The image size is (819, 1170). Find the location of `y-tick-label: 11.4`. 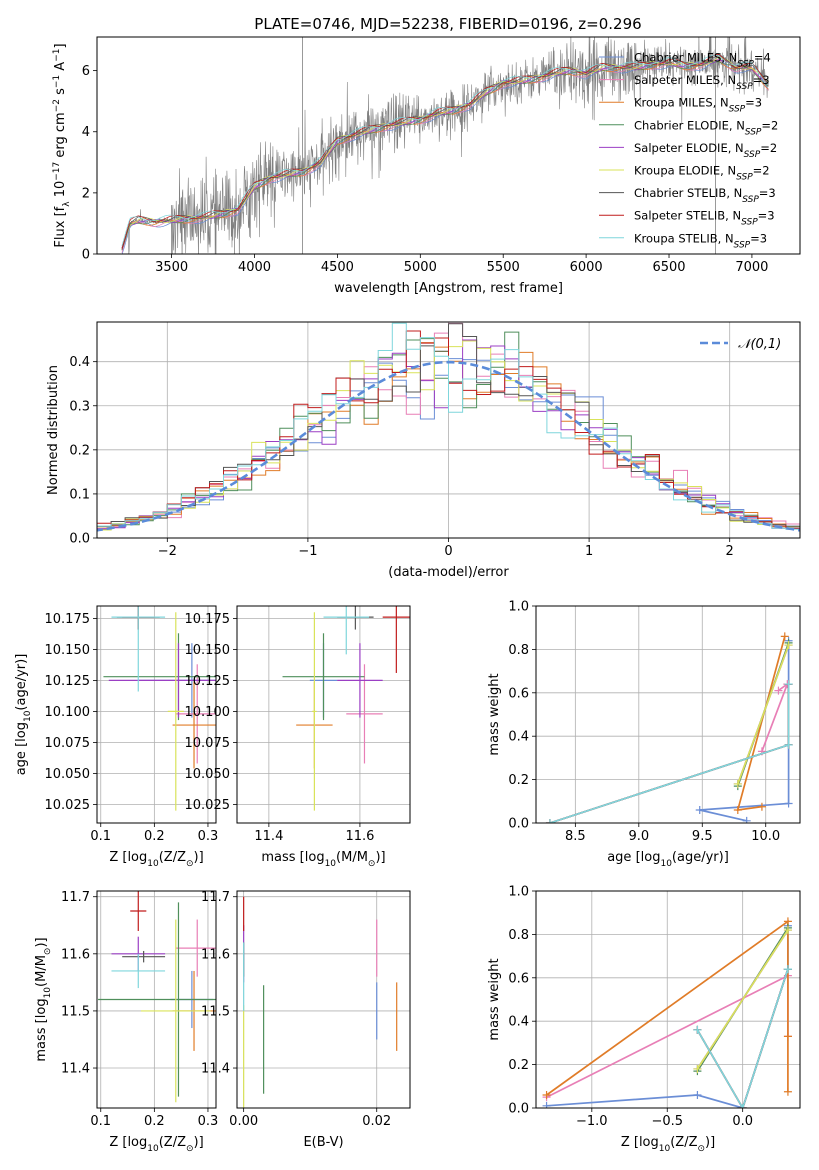

y-tick-label: 11.4 is located at coordinates (75, 1069).